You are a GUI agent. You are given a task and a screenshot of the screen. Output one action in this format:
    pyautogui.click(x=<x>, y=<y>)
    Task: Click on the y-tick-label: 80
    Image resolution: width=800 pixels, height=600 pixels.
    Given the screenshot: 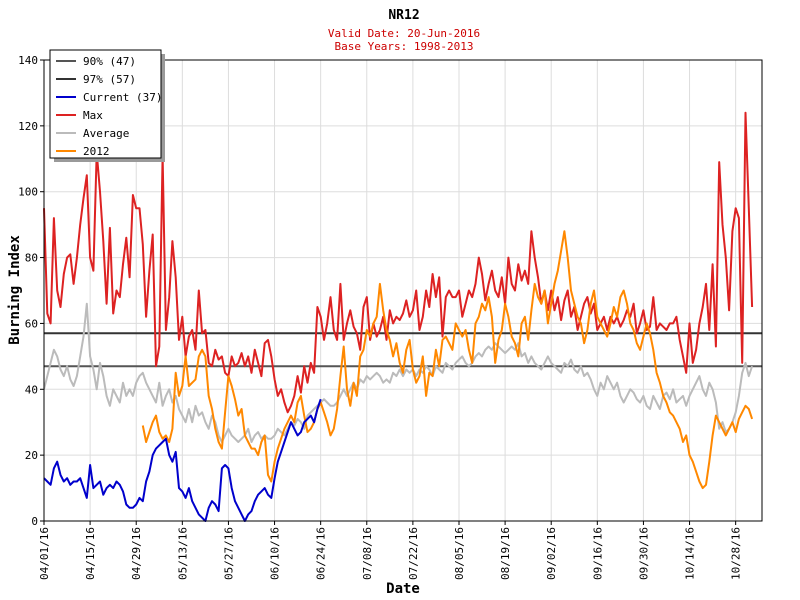 What is the action you would take?
    pyautogui.click(x=31, y=258)
    